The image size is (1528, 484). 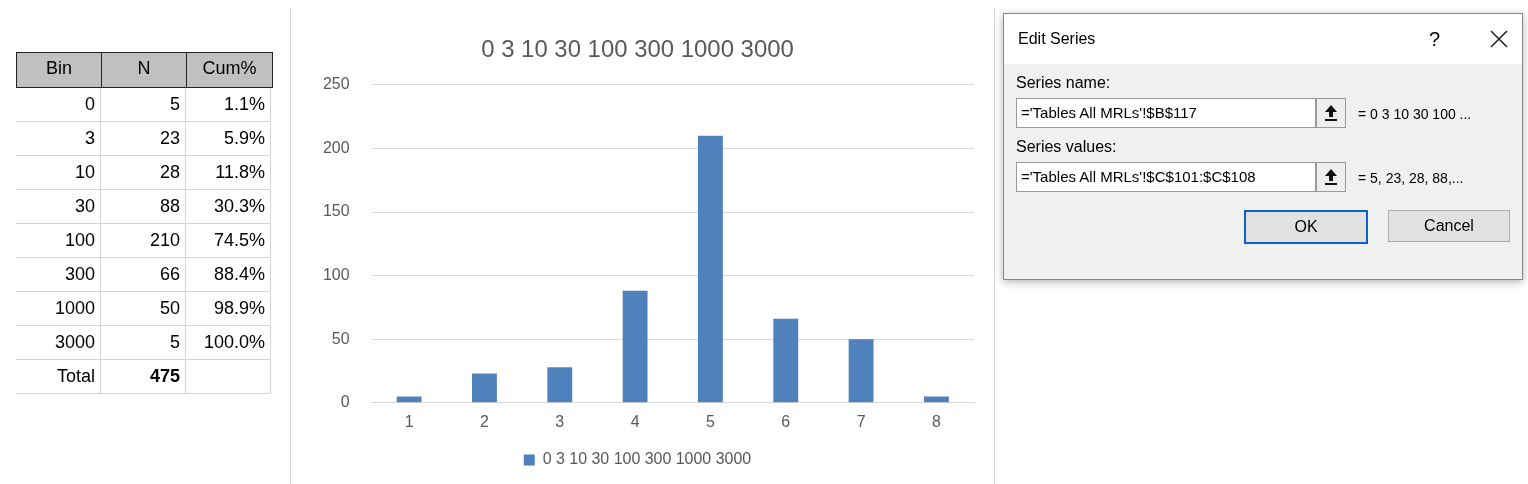 I want to click on legend-label: 0 3 10 30 100 300 1000 3000, so click(x=647, y=459).